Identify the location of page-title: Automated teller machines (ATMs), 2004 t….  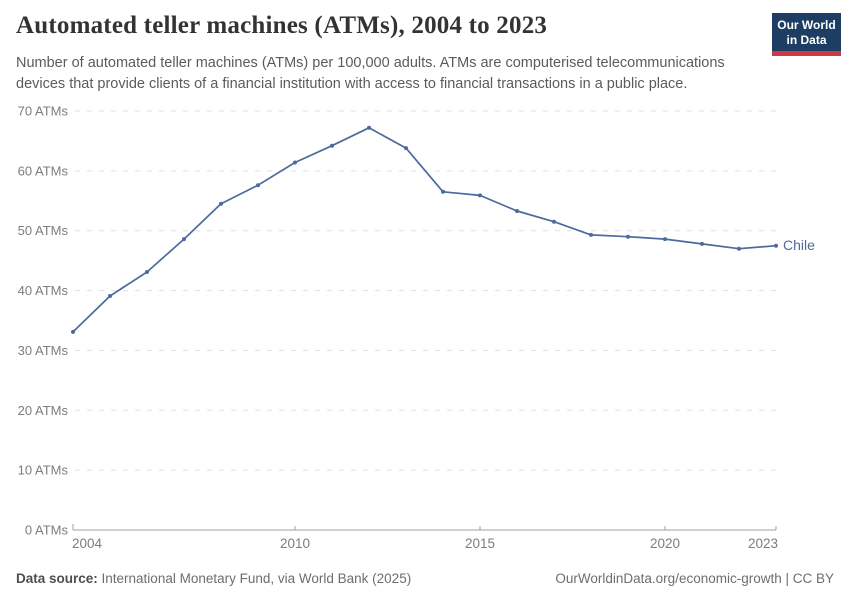
(282, 25).